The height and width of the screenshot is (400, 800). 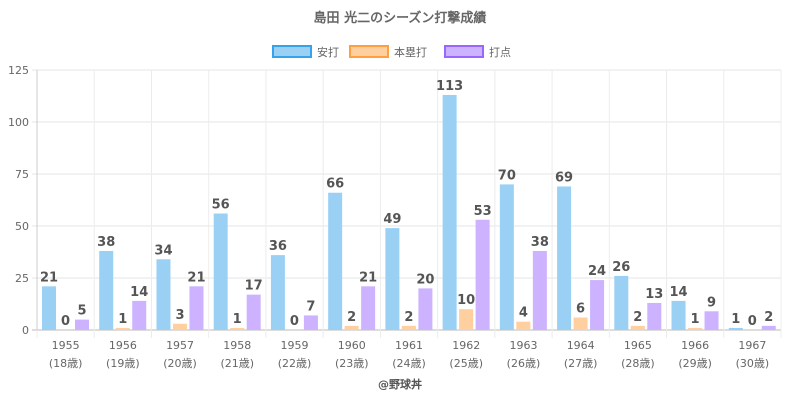 I want to click on data-label: 26, so click(x=621, y=267).